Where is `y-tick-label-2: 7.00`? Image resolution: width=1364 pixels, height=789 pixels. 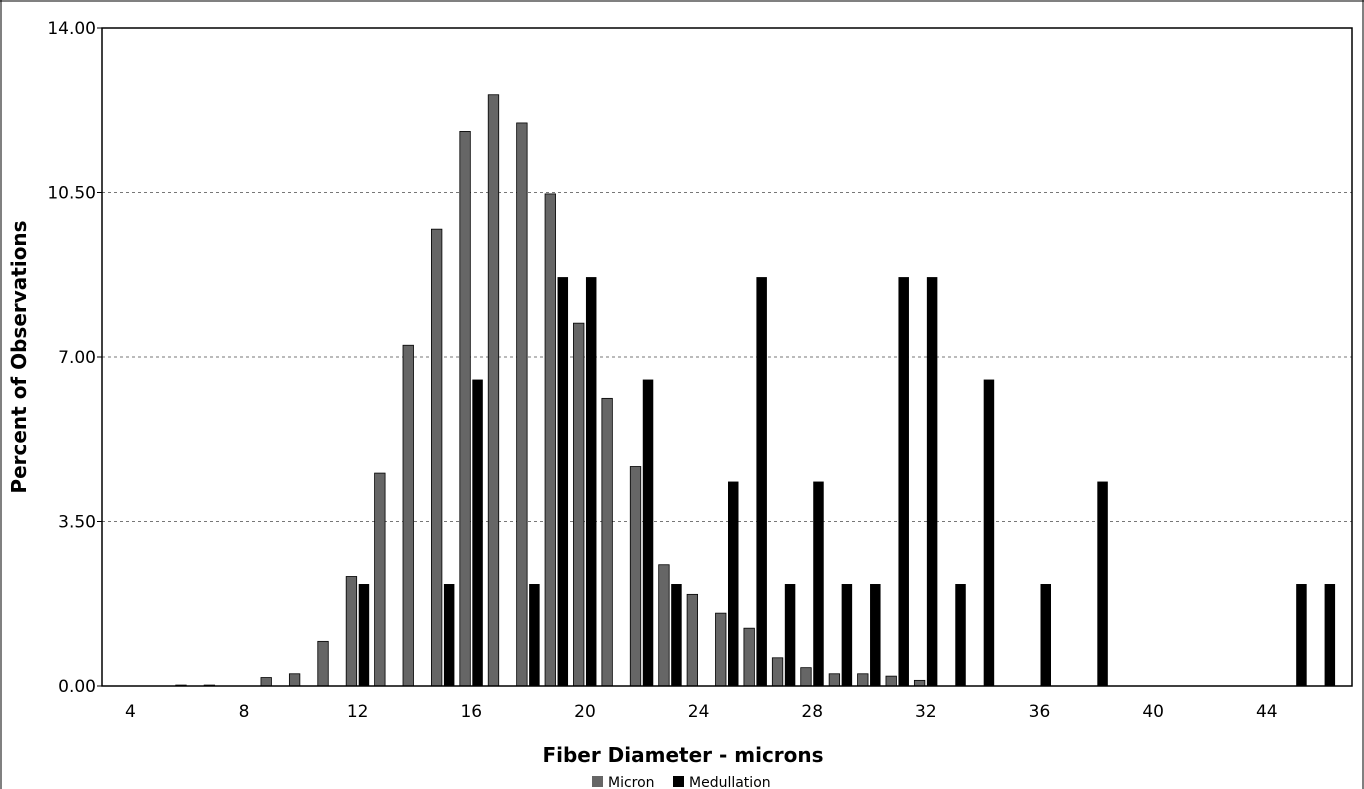
y-tick-label-2: 7.00 is located at coordinates (77, 358).